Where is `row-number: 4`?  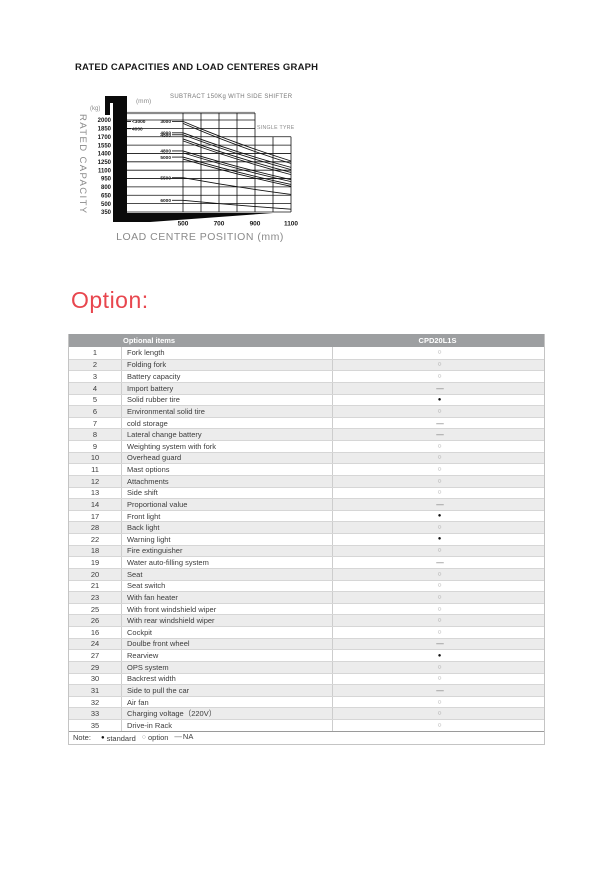 row-number: 4 is located at coordinates (95, 388).